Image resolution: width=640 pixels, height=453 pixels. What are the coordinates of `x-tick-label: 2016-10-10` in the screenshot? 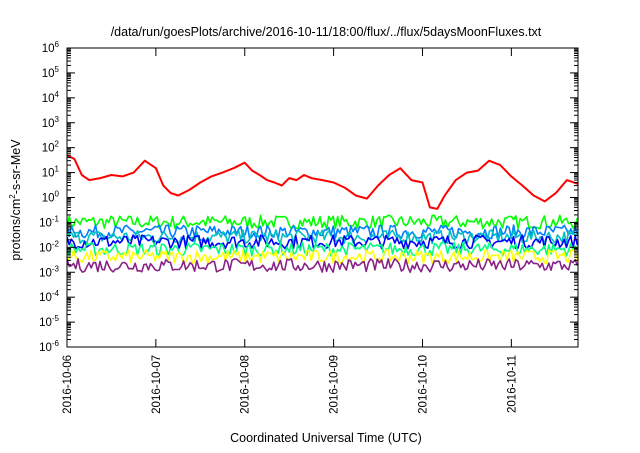 It's located at (423, 384).